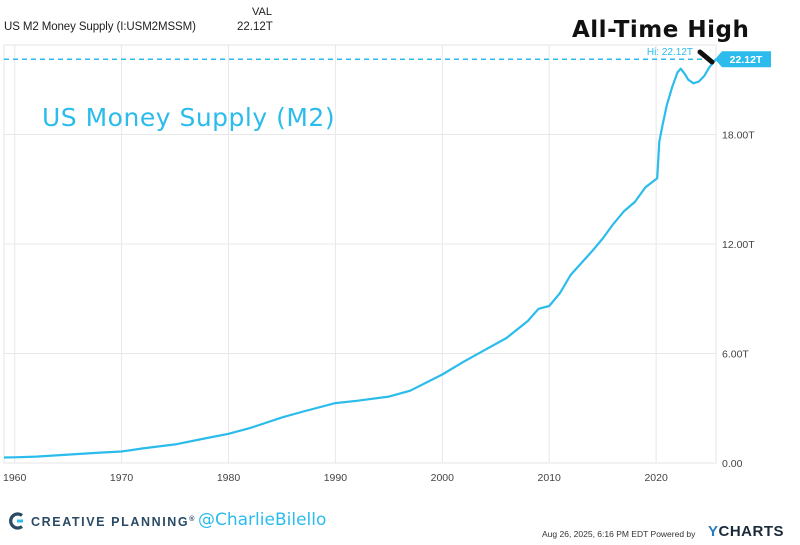 The height and width of the screenshot is (545, 800). Describe the element at coordinates (670, 52) in the screenshot. I see `hi-label: Hi: 22.12T` at that location.